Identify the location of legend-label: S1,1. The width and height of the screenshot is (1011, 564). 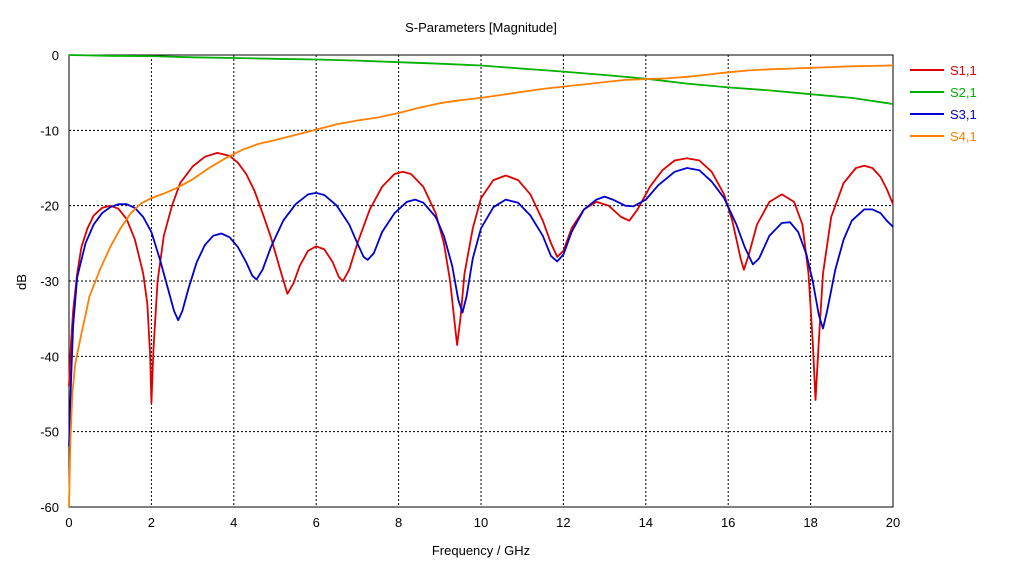
(963, 70).